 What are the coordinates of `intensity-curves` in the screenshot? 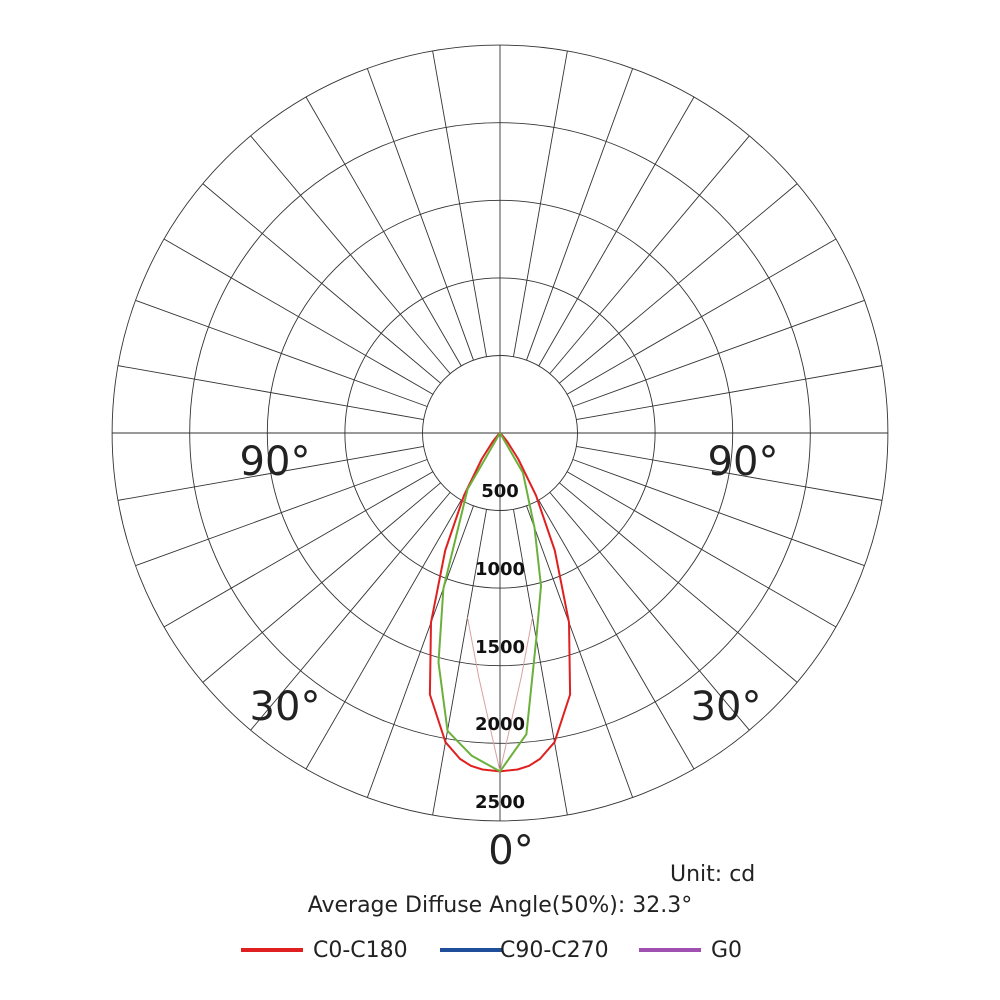 It's located at (500, 602).